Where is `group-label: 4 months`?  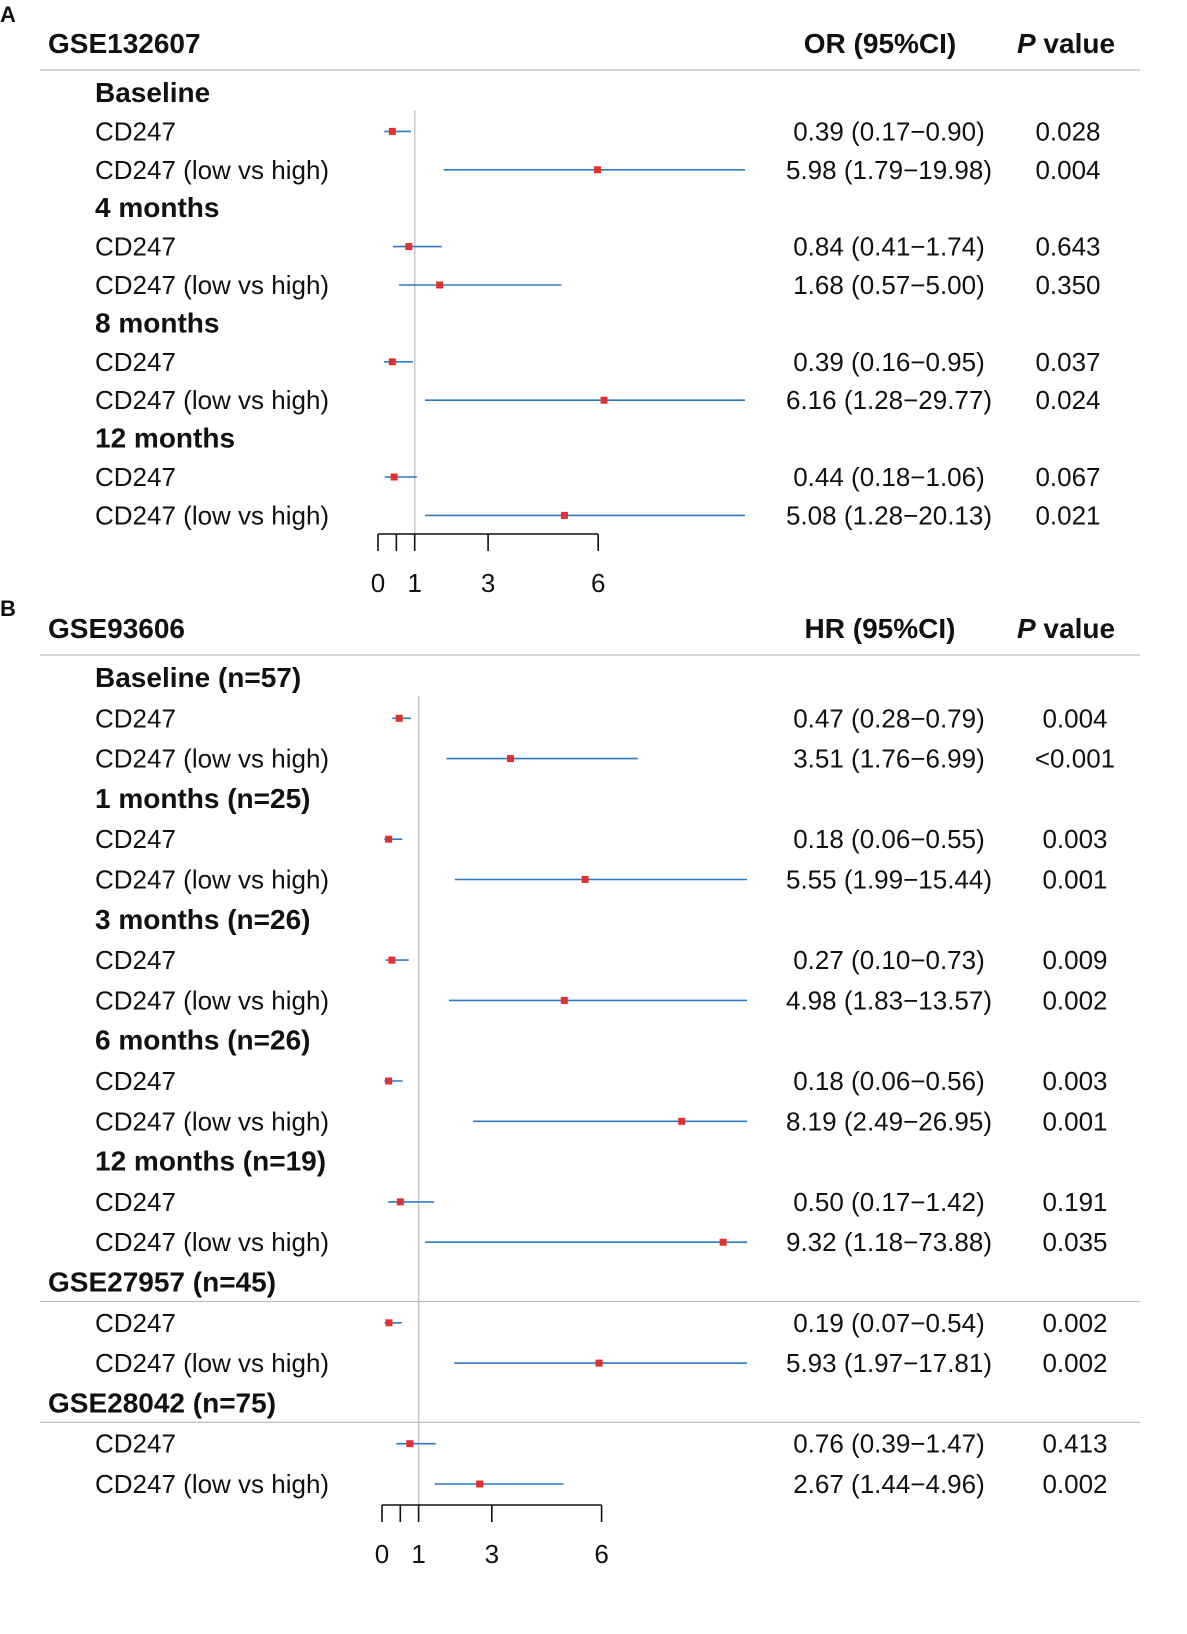 group-label: 4 months is located at coordinates (157, 207).